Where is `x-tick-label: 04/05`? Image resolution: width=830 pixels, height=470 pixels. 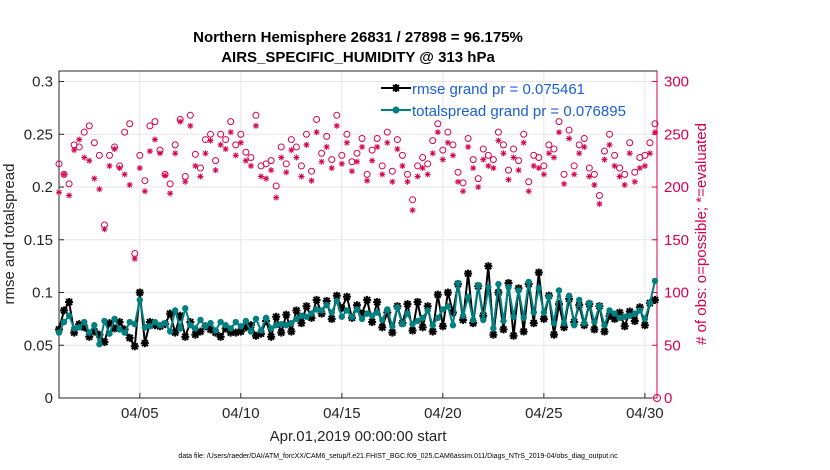
x-tick-label: 04/05 is located at coordinates (140, 413).